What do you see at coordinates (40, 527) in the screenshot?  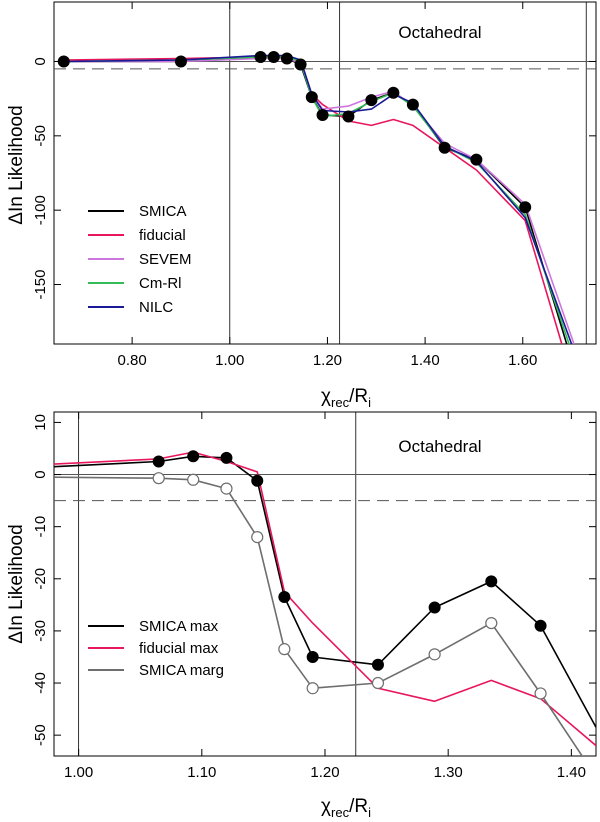 I see `y-tick-label: -10` at bounding box center [40, 527].